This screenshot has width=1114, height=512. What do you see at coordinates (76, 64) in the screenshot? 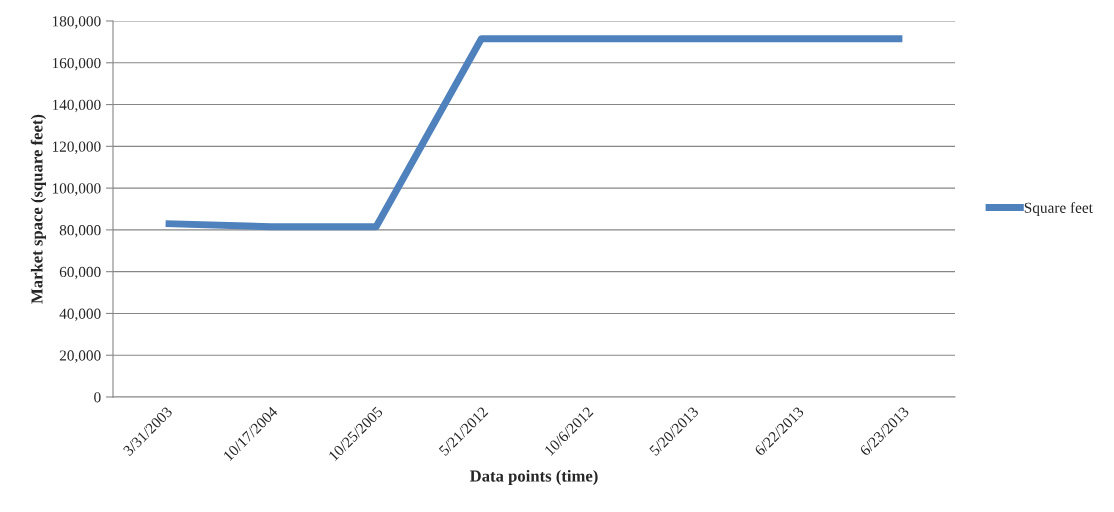
I see `y-tick-label: 160,000` at bounding box center [76, 64].